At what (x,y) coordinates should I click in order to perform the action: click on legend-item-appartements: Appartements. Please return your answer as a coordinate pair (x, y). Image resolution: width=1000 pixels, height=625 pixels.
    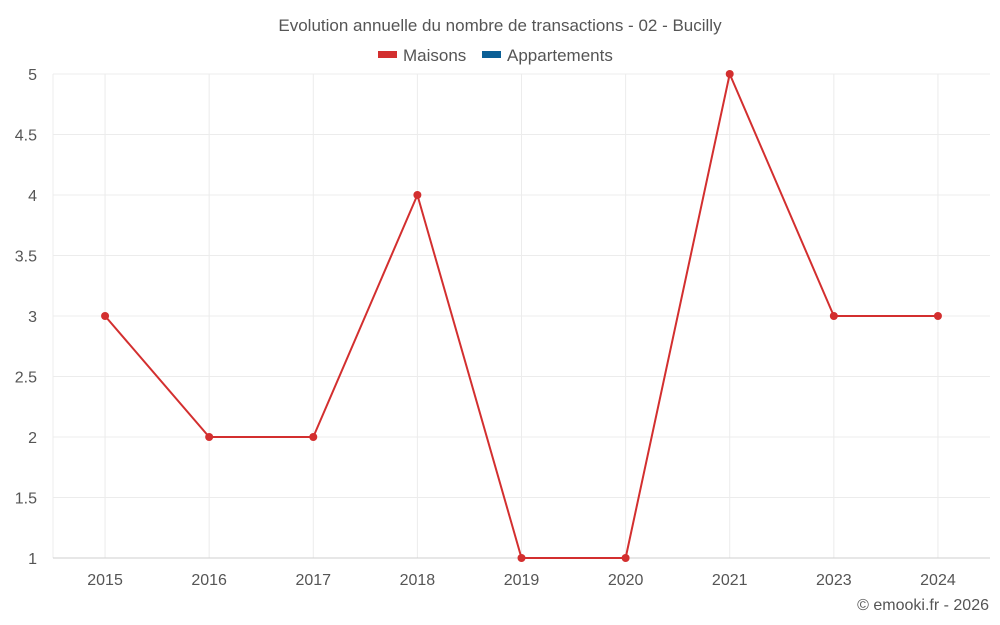
    Looking at the image, I should click on (547, 55).